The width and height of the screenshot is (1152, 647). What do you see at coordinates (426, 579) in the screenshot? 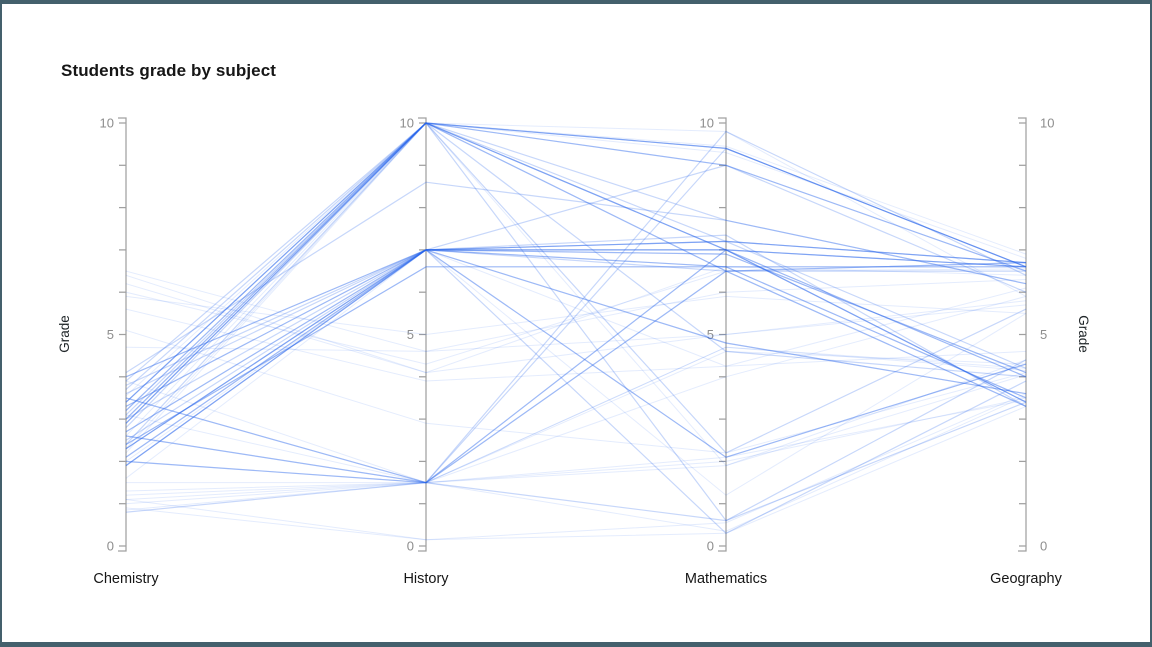
I see `axis-name-history: History` at bounding box center [426, 579].